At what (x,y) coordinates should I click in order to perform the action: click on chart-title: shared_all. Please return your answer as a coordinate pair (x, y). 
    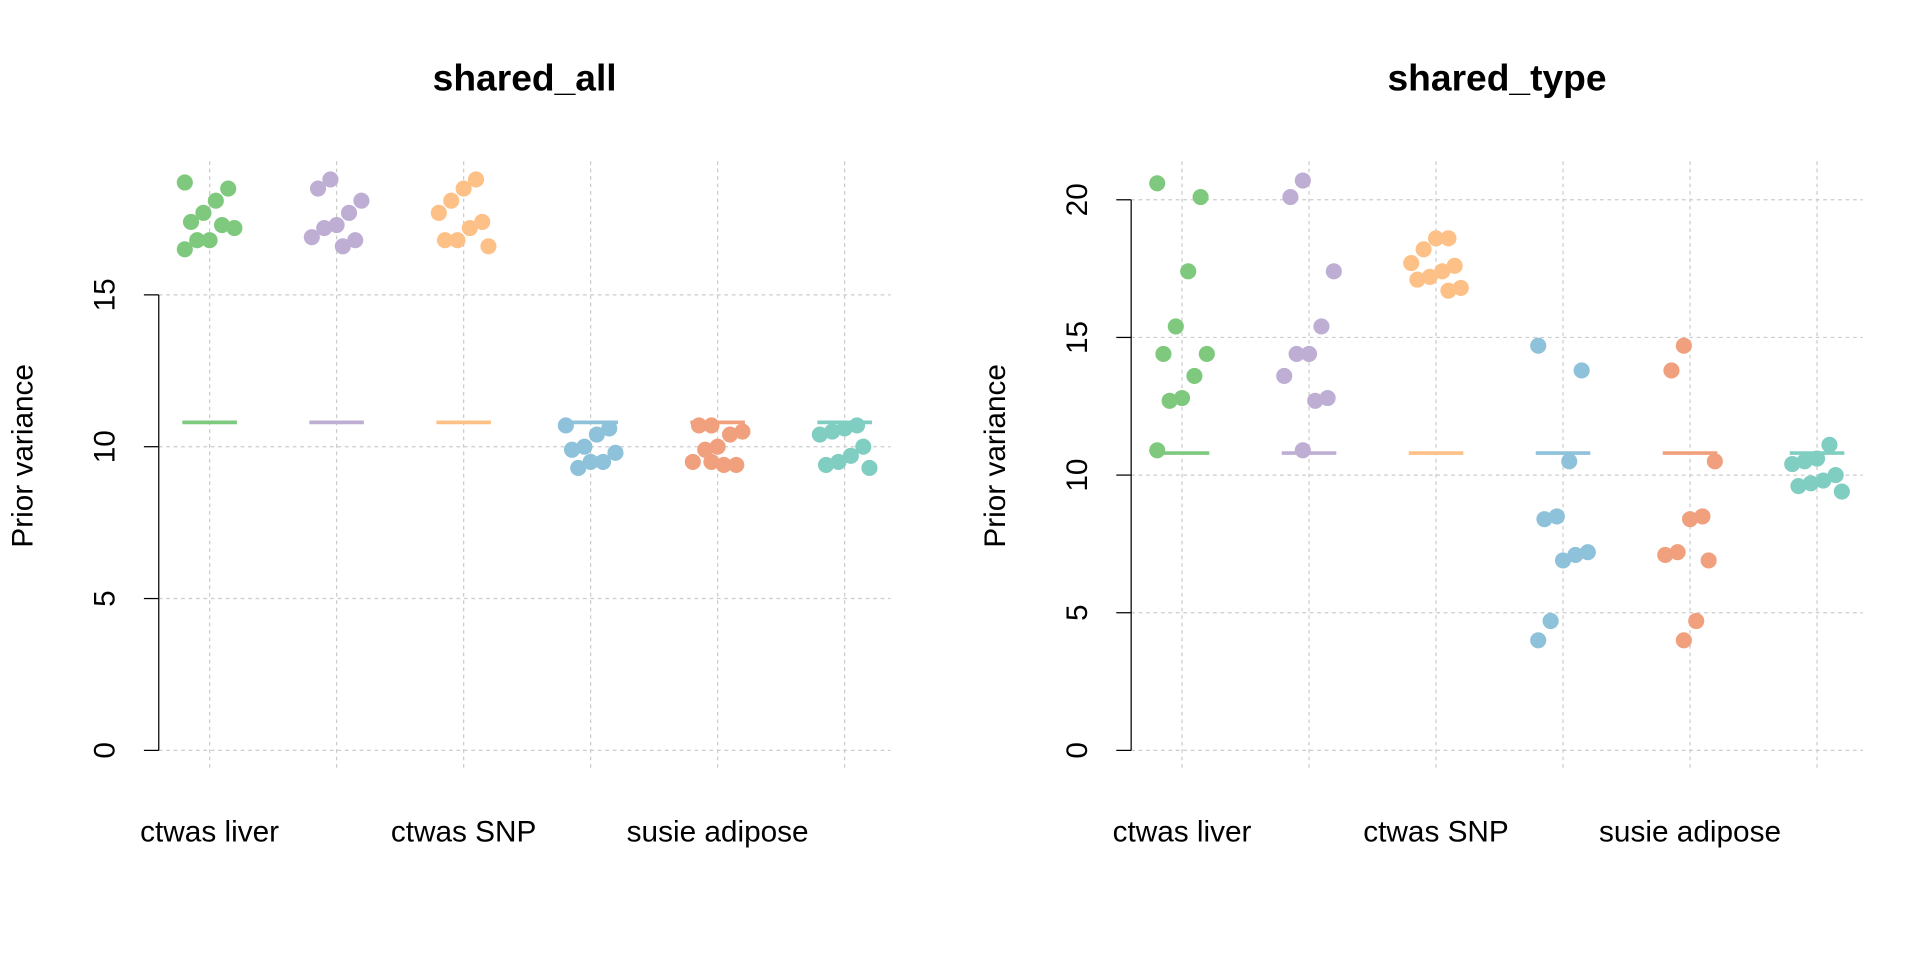
    Looking at the image, I should click on (525, 77).